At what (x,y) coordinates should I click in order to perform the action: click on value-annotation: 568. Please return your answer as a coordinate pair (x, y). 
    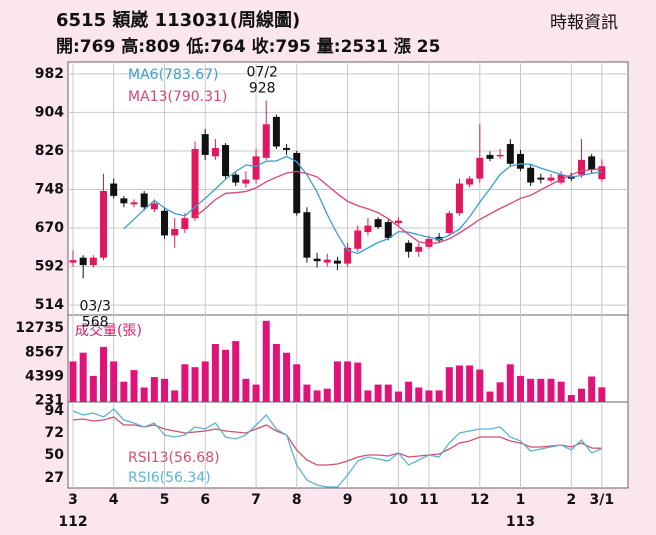
    Looking at the image, I should click on (95, 322).